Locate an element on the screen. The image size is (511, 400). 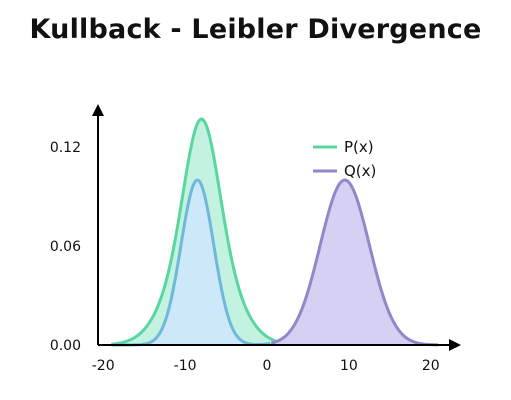
q-area-right is located at coordinates (355, 262).